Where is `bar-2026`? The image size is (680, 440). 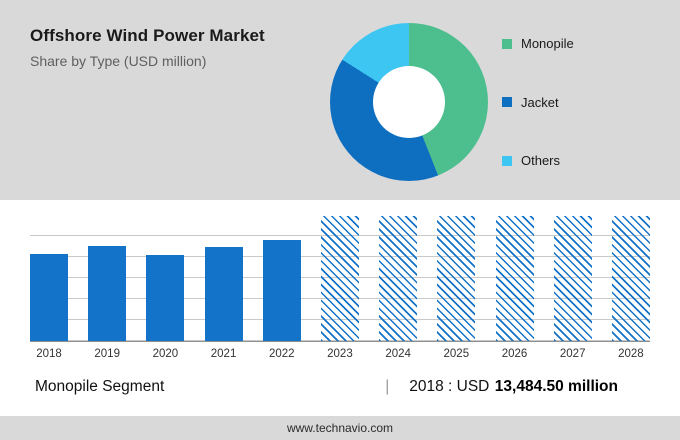 bar-2026 is located at coordinates (514, 278).